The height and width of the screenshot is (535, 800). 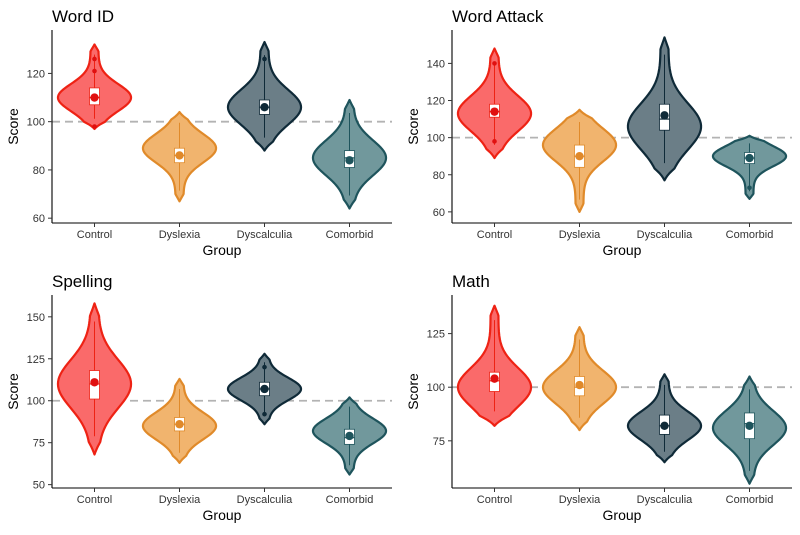 What do you see at coordinates (436, 64) in the screenshot?
I see `y-tick-label: 140` at bounding box center [436, 64].